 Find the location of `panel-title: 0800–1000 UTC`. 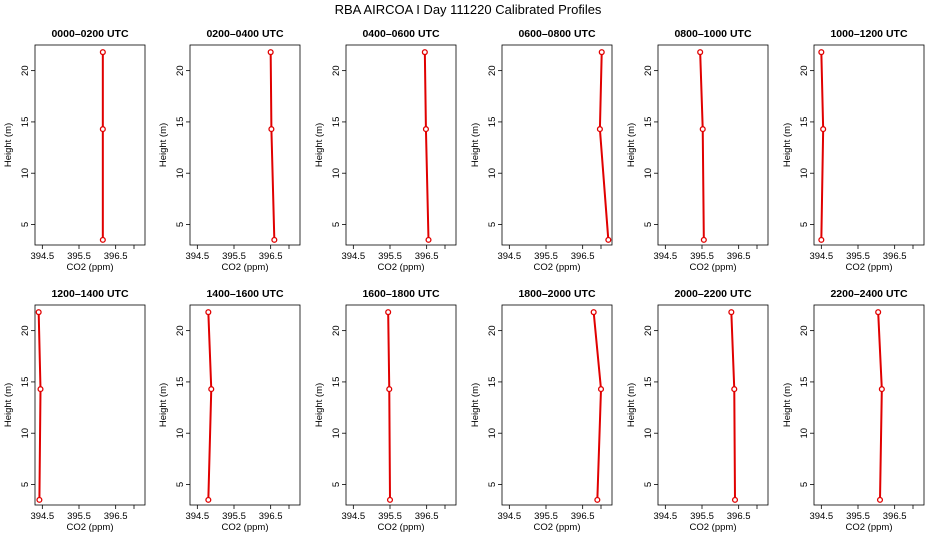

panel-title: 0800–1000 UTC is located at coordinates (712, 34).